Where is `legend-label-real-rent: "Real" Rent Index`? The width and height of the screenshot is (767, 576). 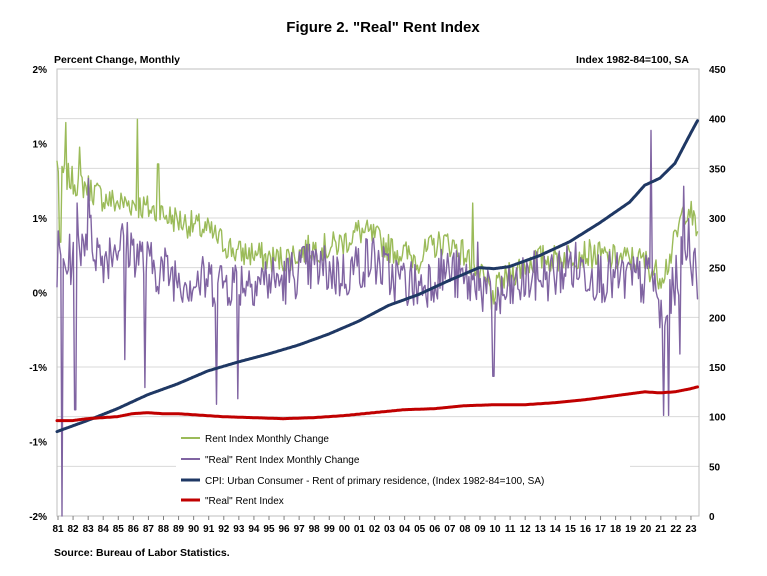 legend-label-real-rent: "Real" Rent Index is located at coordinates (244, 501).